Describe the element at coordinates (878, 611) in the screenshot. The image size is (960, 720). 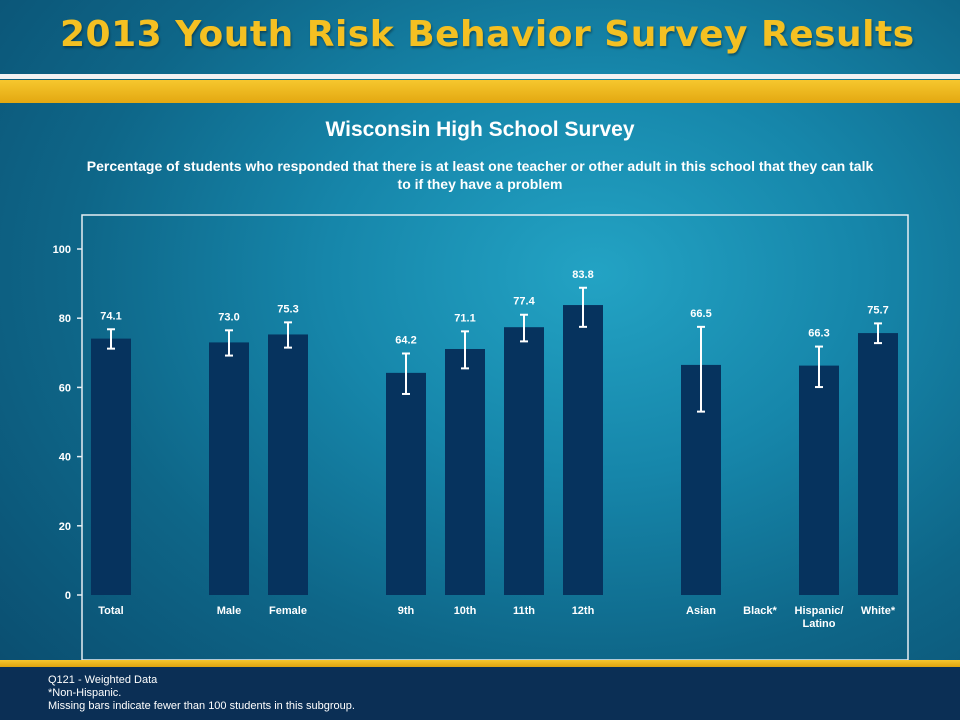
I see `x-tick-label: White*` at that location.